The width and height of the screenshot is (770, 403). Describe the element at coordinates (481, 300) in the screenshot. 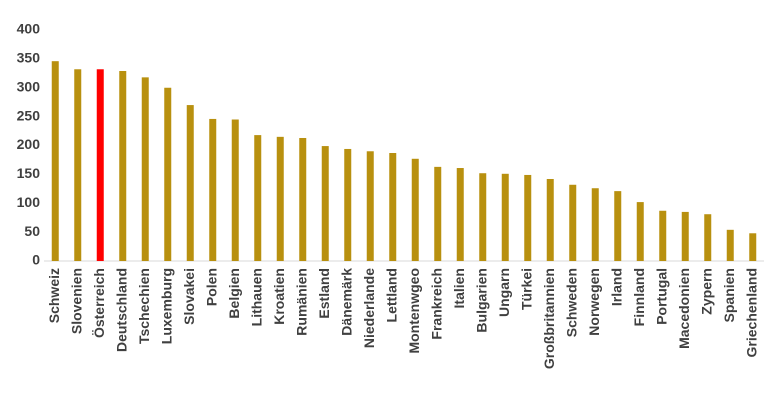

I see `x-tick-label: Bulgarien` at that location.